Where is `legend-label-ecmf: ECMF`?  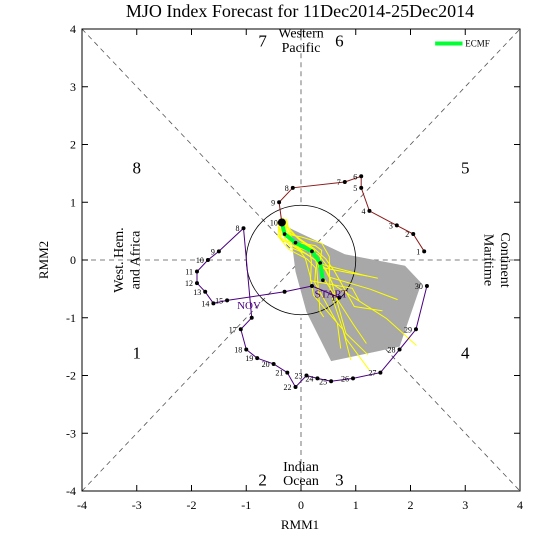 legend-label-ecmf: ECMF is located at coordinates (477, 43).